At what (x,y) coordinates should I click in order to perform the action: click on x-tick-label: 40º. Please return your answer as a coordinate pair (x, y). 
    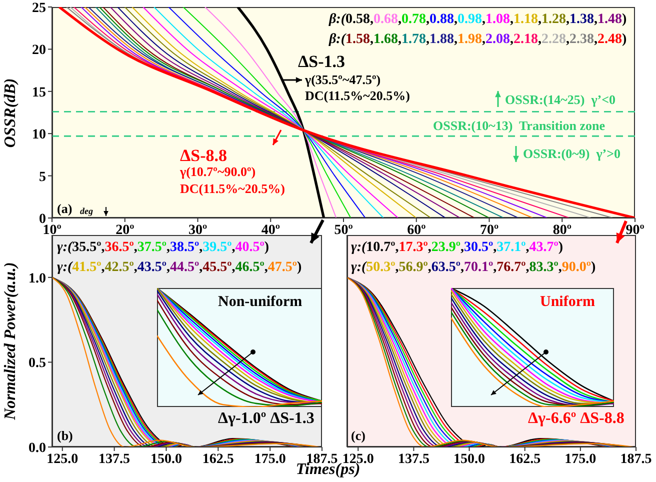
    Looking at the image, I should click on (270, 230).